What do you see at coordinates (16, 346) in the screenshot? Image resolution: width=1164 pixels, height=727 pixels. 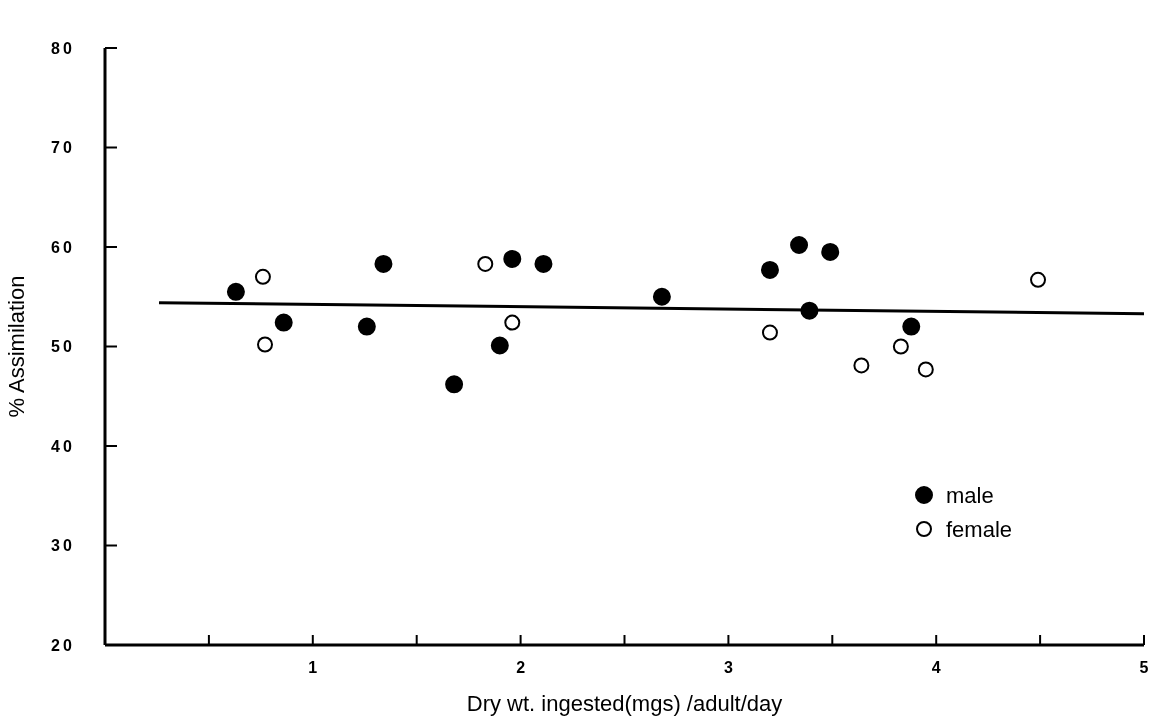 I see `y-axis-title: % Assimilation` at bounding box center [16, 346].